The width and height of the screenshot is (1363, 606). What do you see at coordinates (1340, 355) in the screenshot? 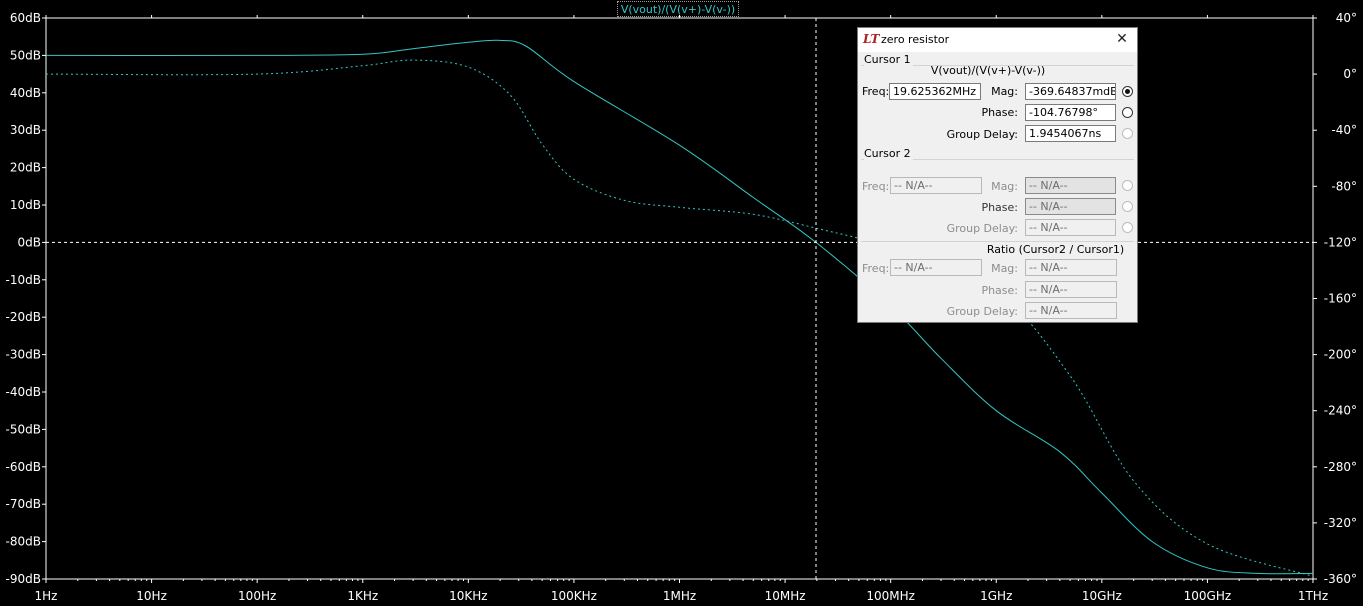
I see `y-right-tick-label: -200°` at bounding box center [1340, 355].